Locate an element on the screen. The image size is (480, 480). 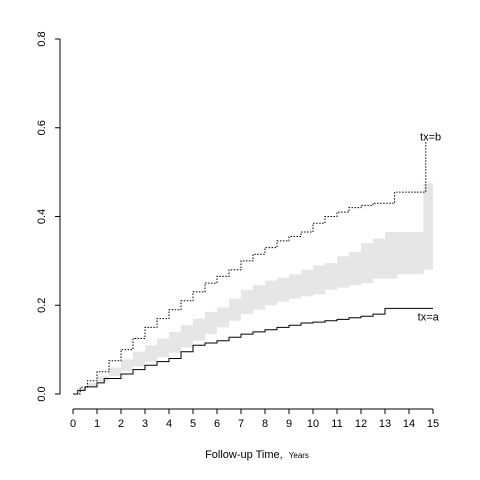
y-tick-label: 0.2 is located at coordinates (42, 305).